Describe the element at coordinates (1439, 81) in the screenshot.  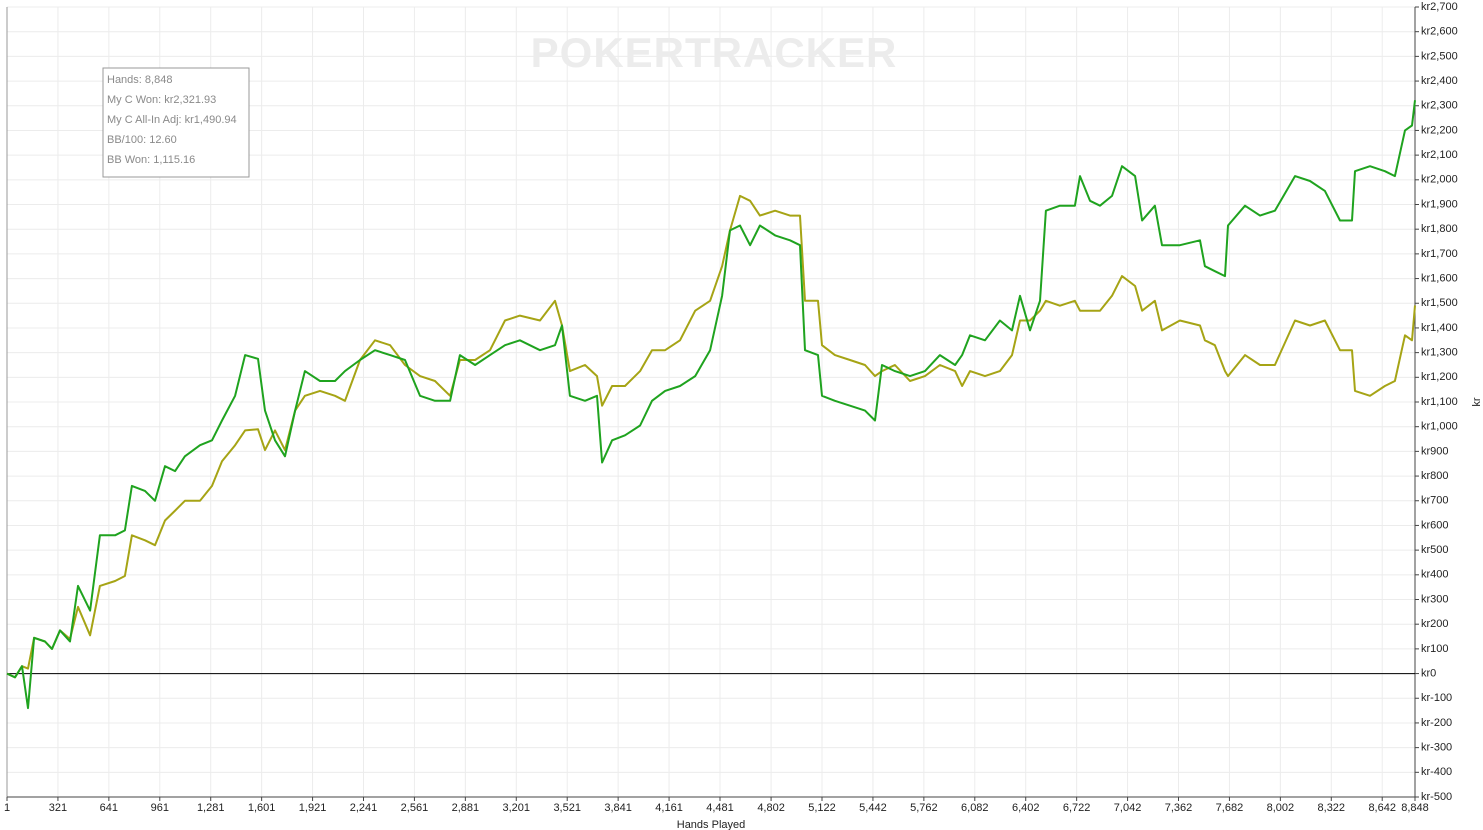
I see `y-tick-label: kr2,400` at that location.